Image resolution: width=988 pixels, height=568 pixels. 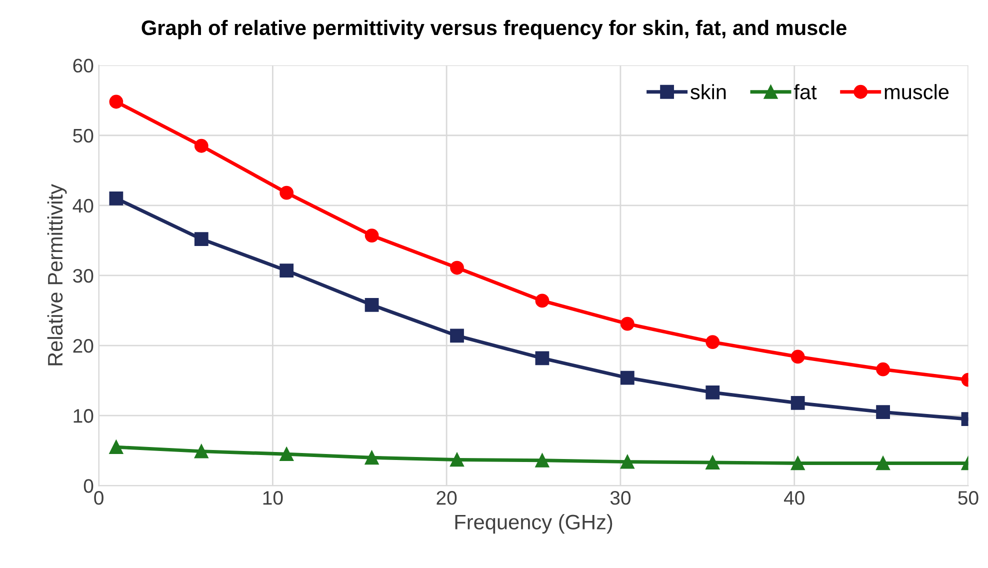 What do you see at coordinates (446, 498) in the screenshot?
I see `x-tick-label: 20` at bounding box center [446, 498].